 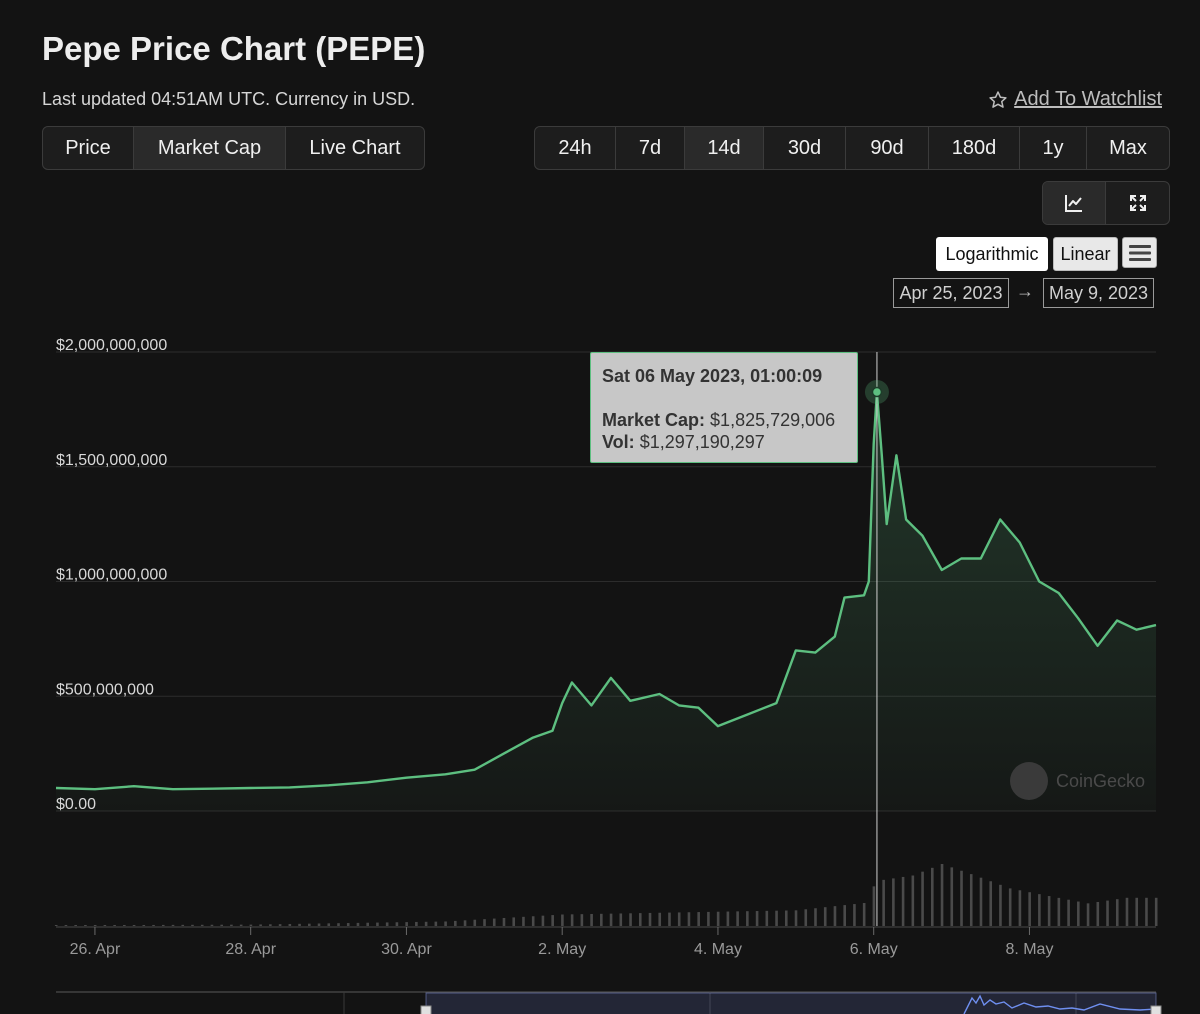 I want to click on expand-button, so click(x=1137, y=203).